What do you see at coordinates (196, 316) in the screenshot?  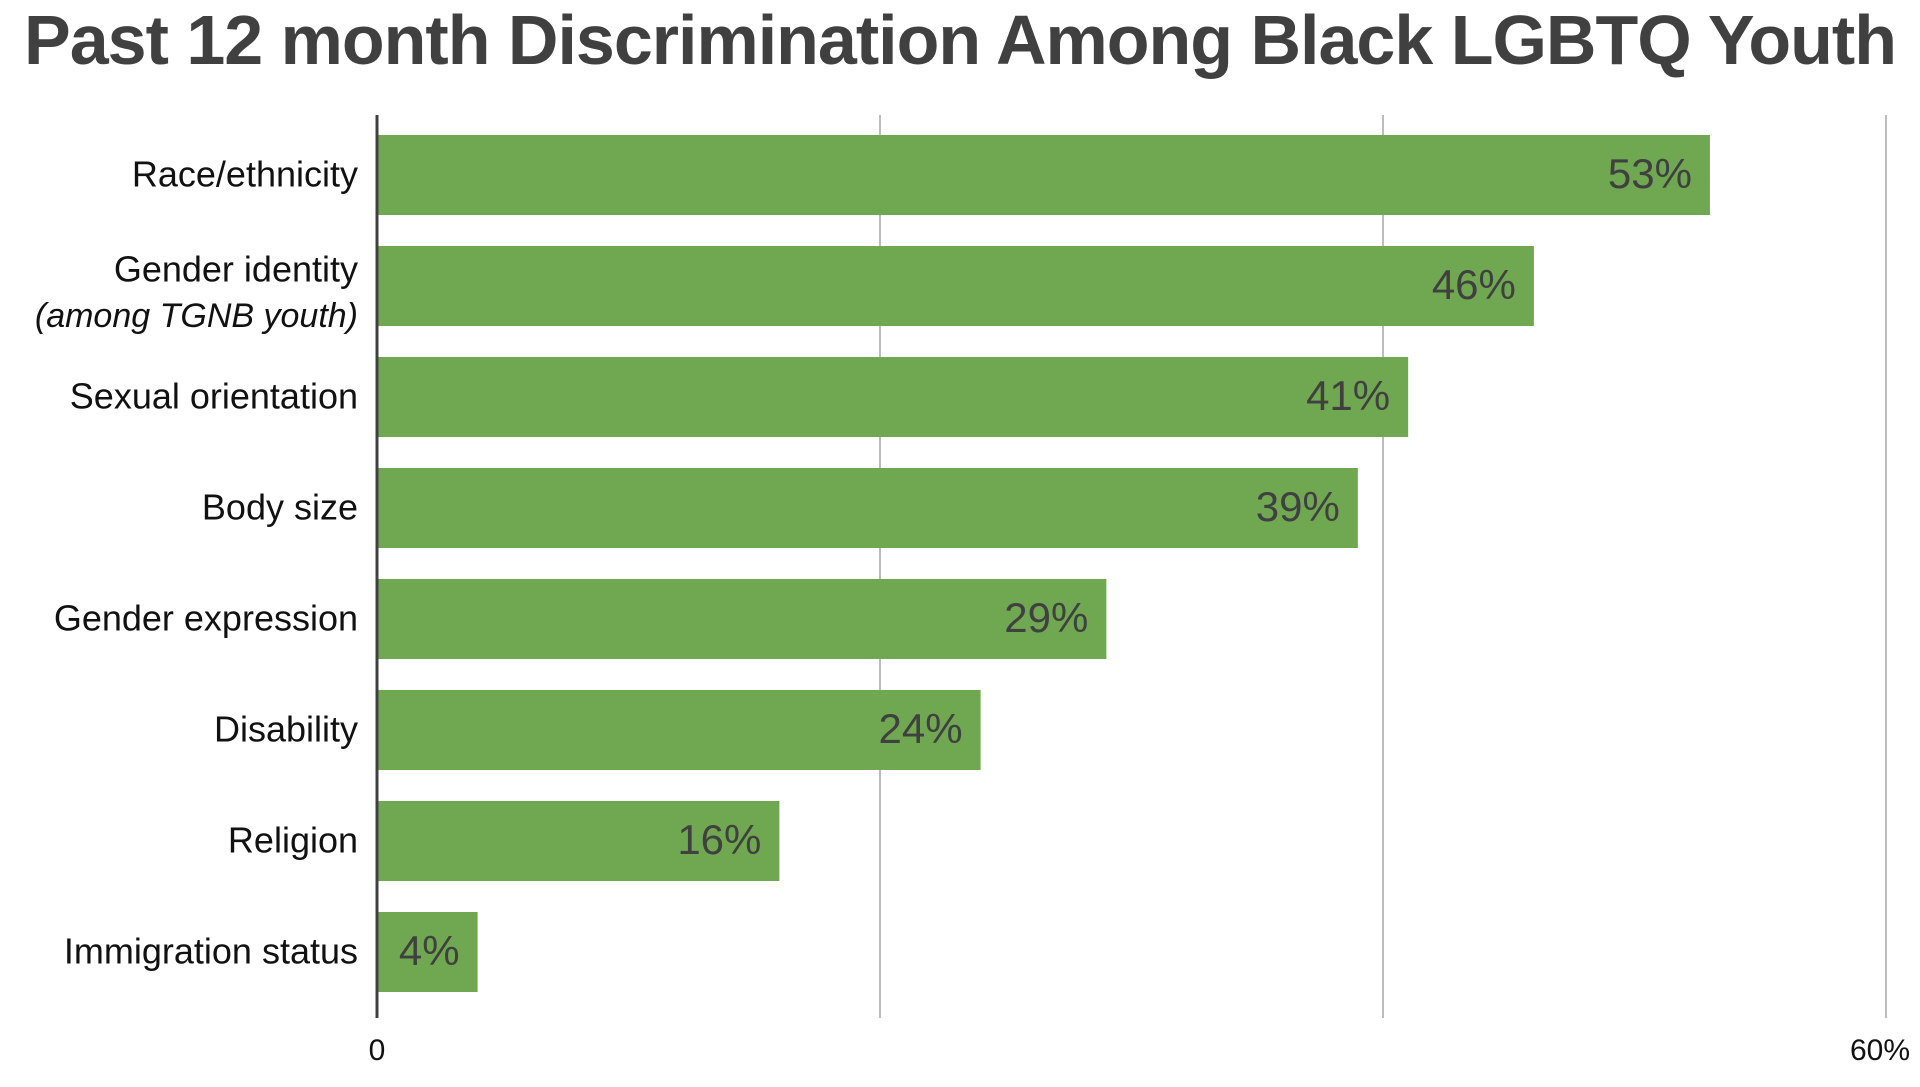 I see `category-sublabel-1: (among TGNB youth)` at bounding box center [196, 316].